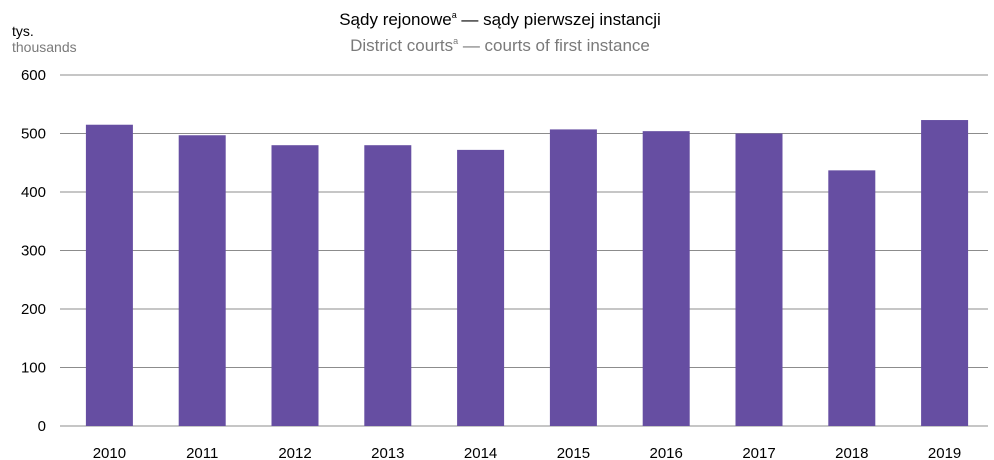 The width and height of the screenshot is (994, 460). I want to click on x-tick-label: 2019, so click(944, 452).